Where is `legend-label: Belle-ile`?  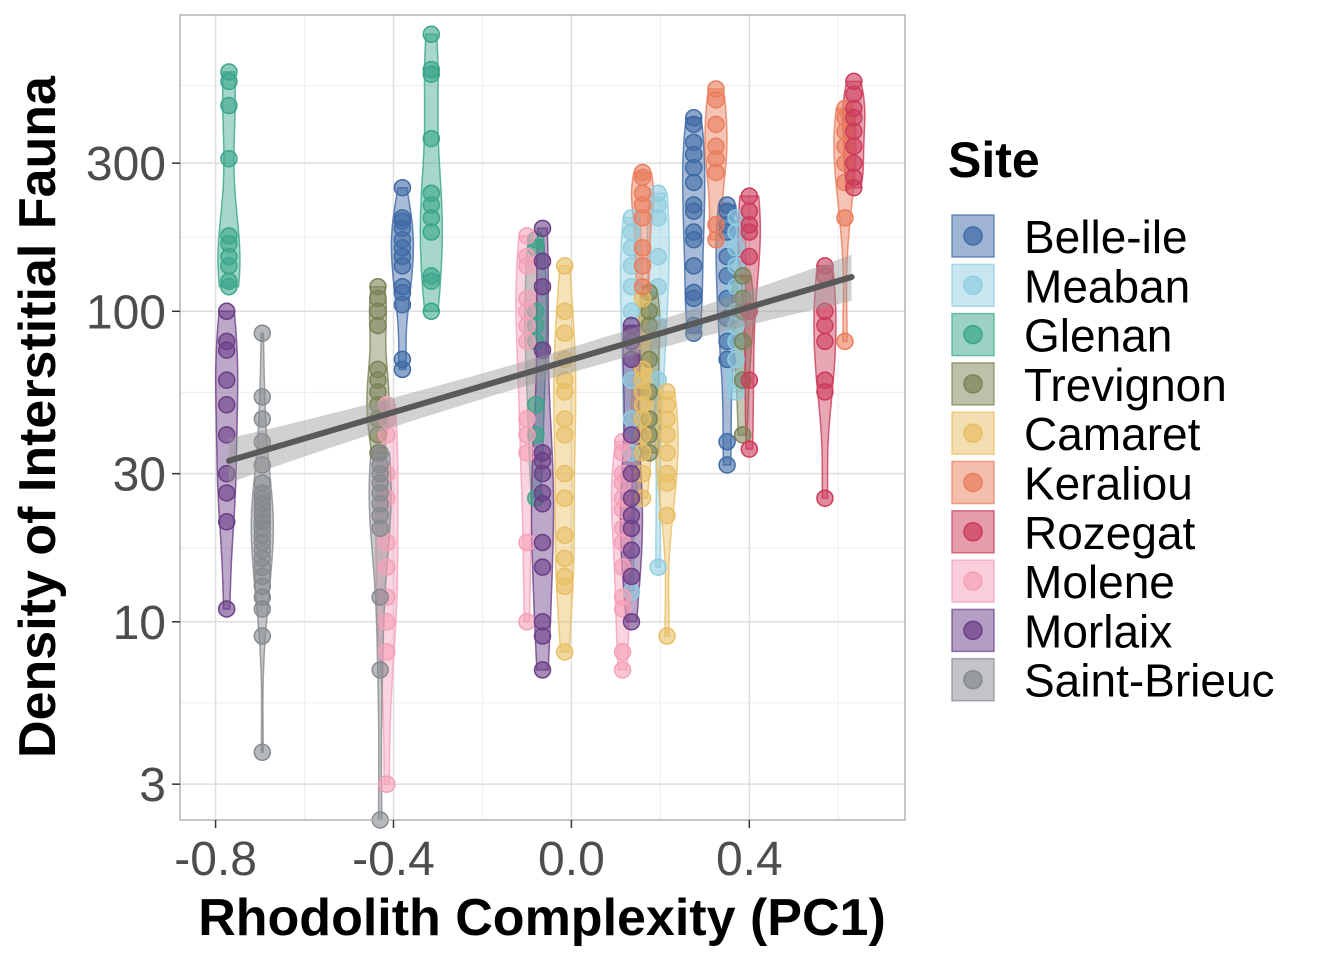
legend-label: Belle-ile is located at coordinates (1106, 237).